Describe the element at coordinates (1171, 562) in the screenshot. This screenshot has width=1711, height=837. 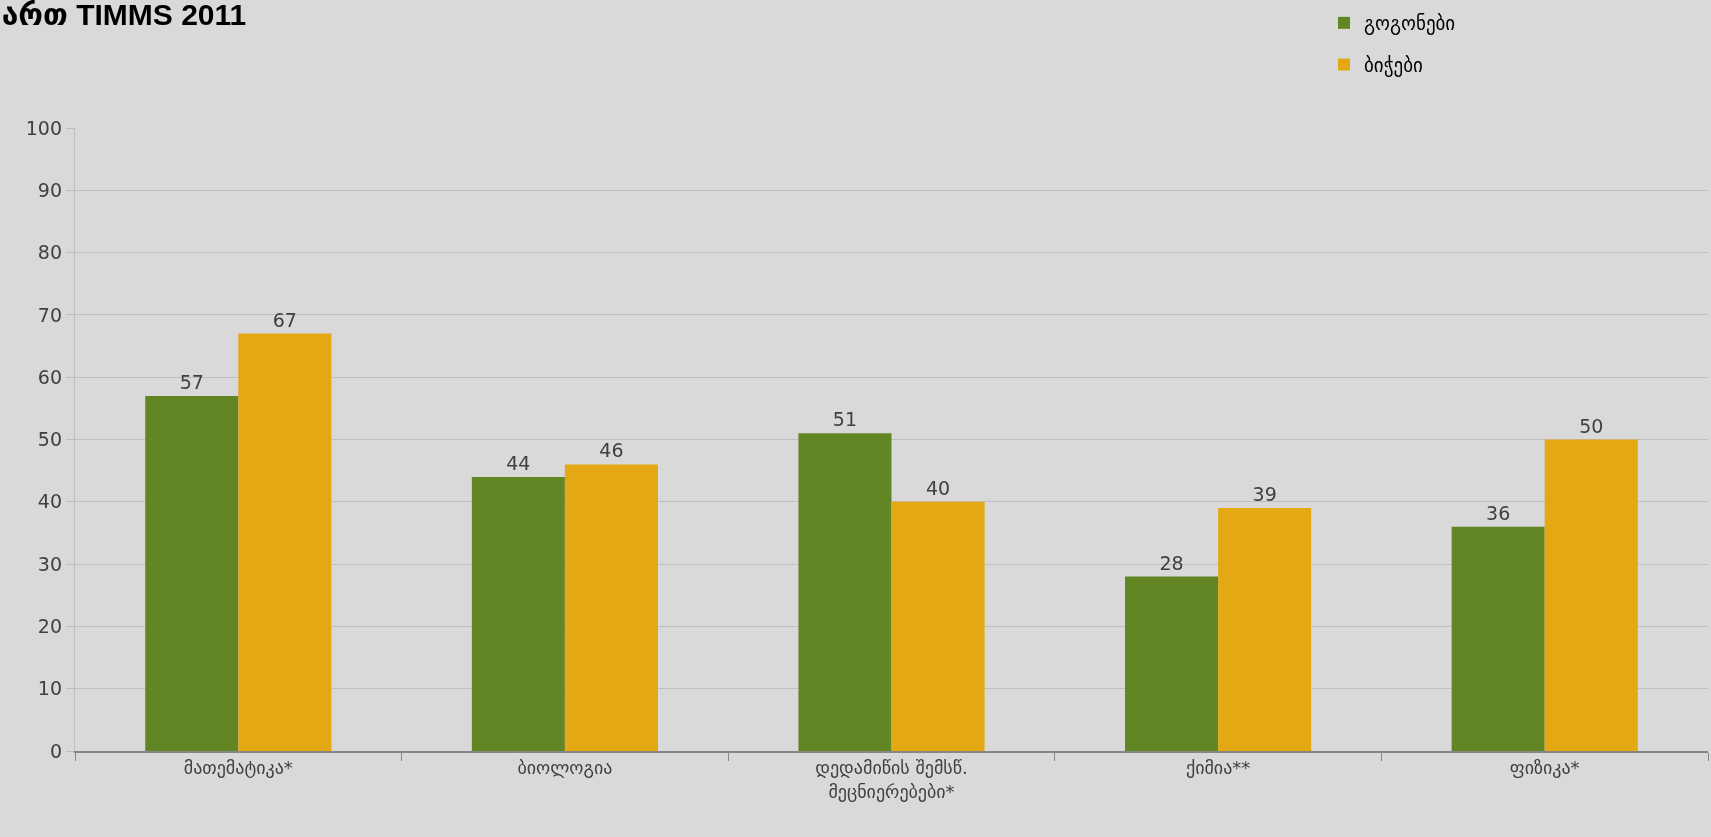
I see `data-label: 28` at that location.